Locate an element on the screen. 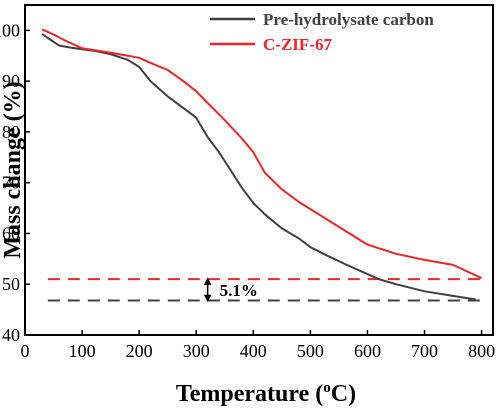  x-tick-label: 600 is located at coordinates (367, 351).